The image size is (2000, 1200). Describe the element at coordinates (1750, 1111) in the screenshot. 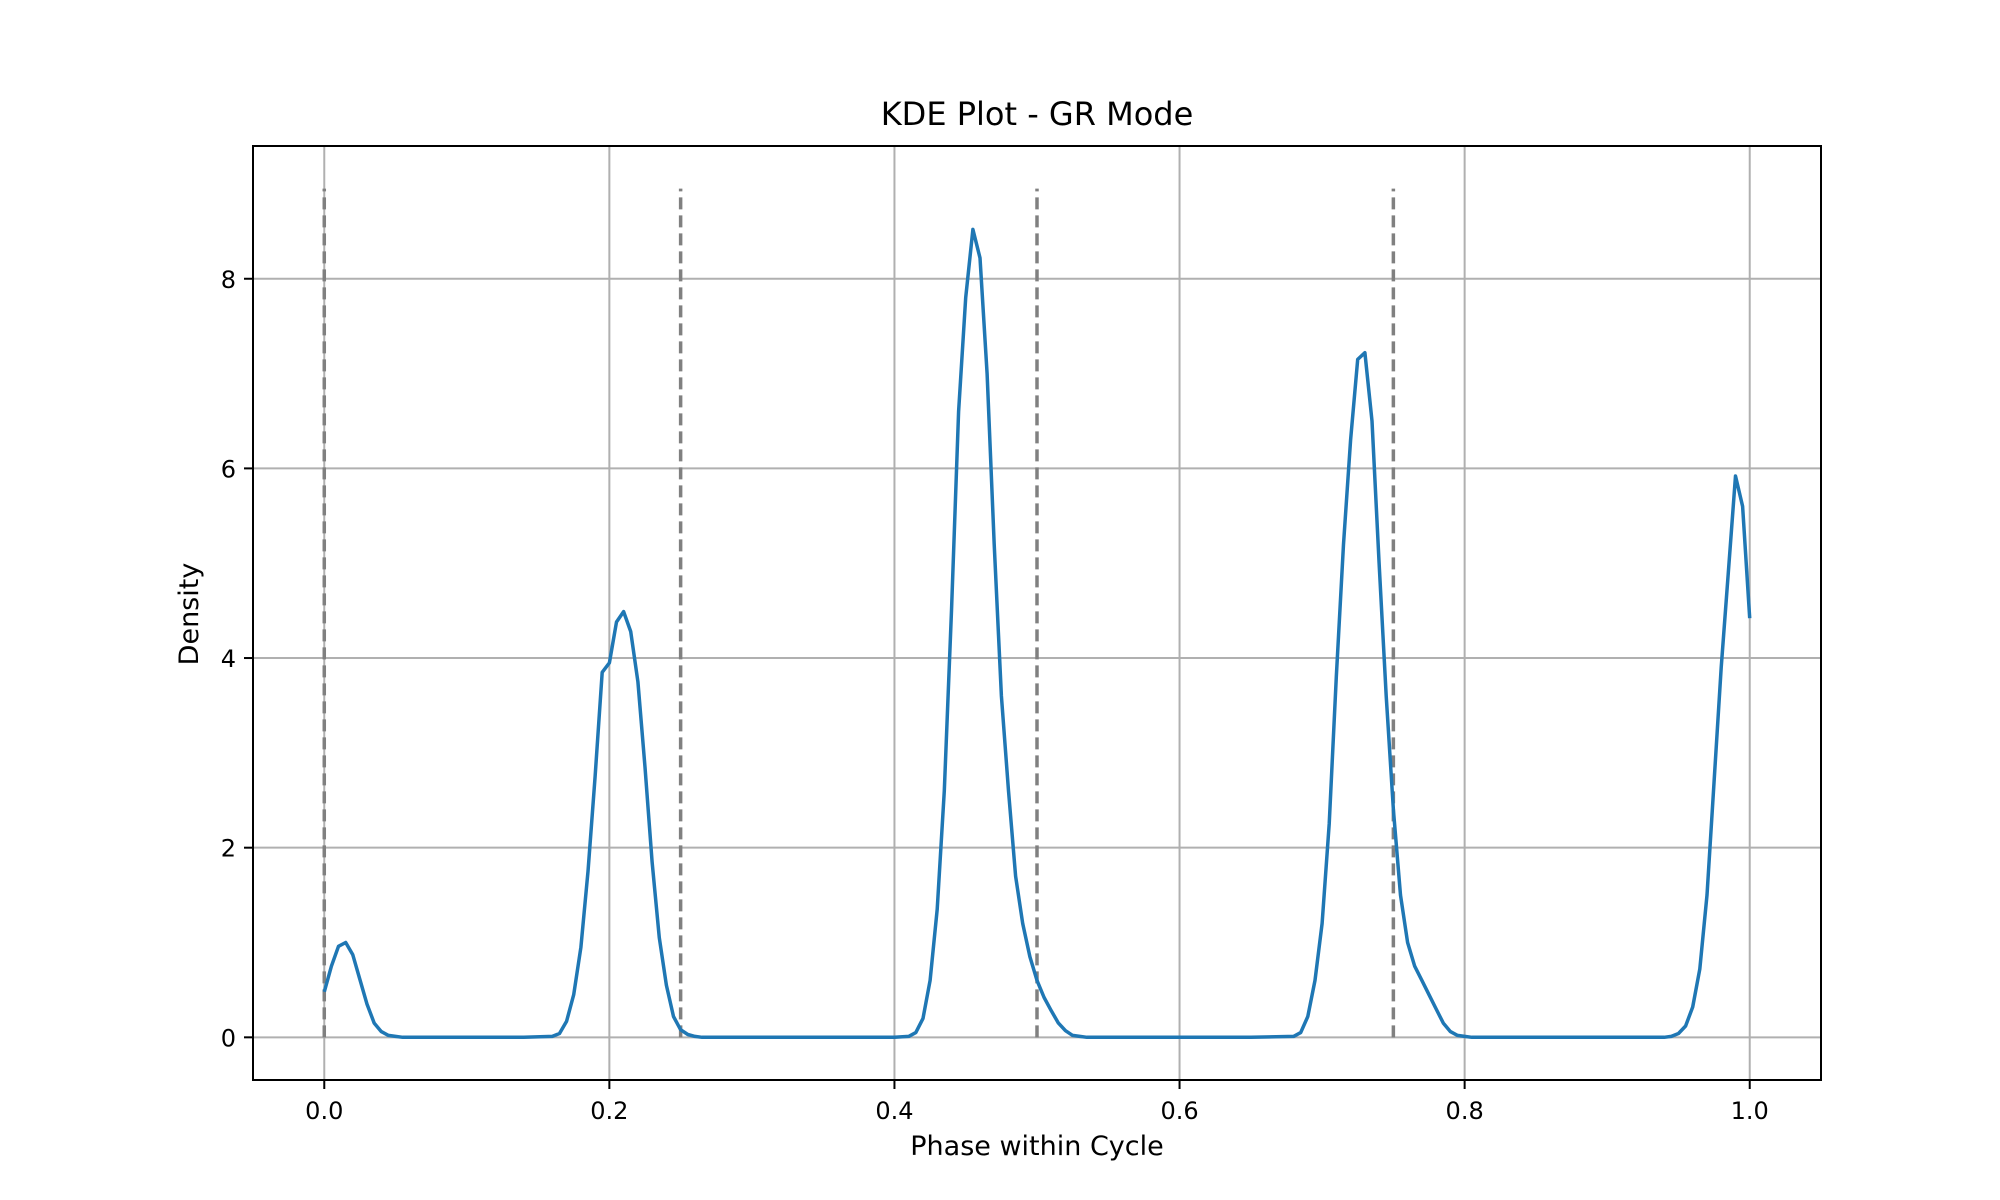

I see `x-tick-label: 1.0` at that location.